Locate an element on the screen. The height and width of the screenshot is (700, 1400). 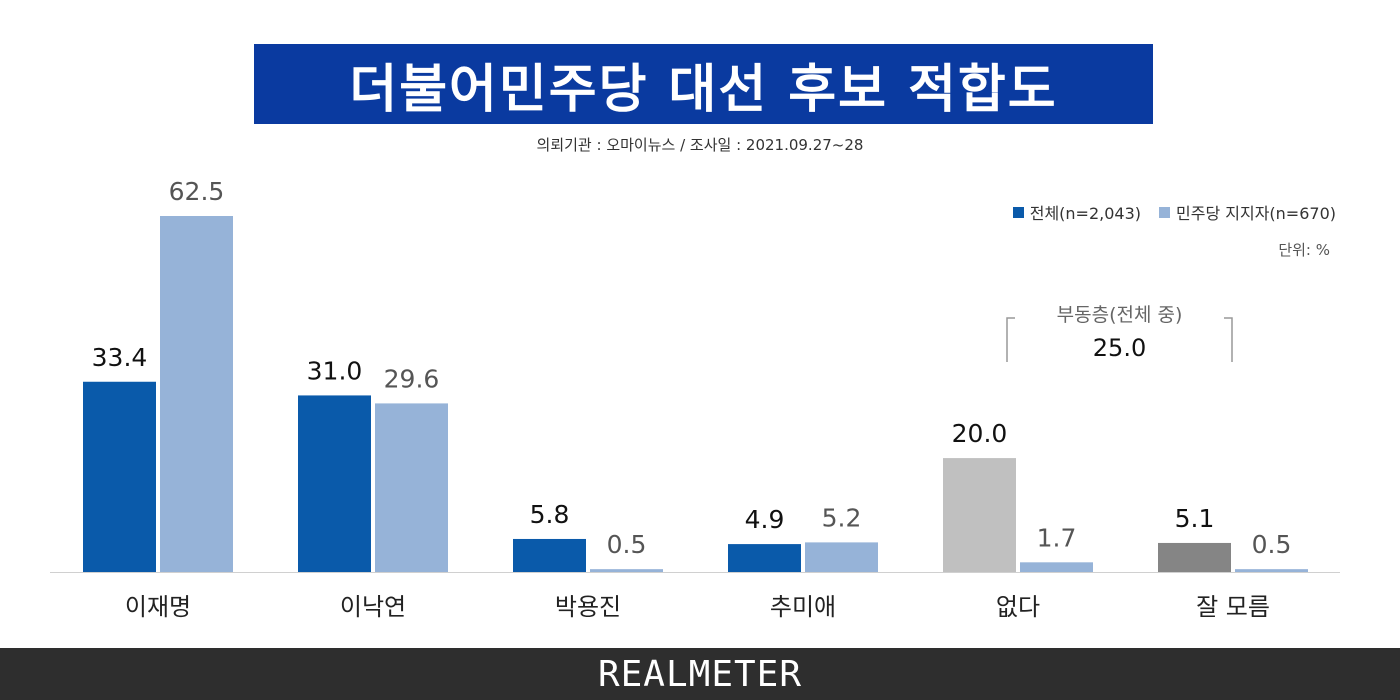
legend-label-total: 전체(n=2,043) is located at coordinates (1085, 213).